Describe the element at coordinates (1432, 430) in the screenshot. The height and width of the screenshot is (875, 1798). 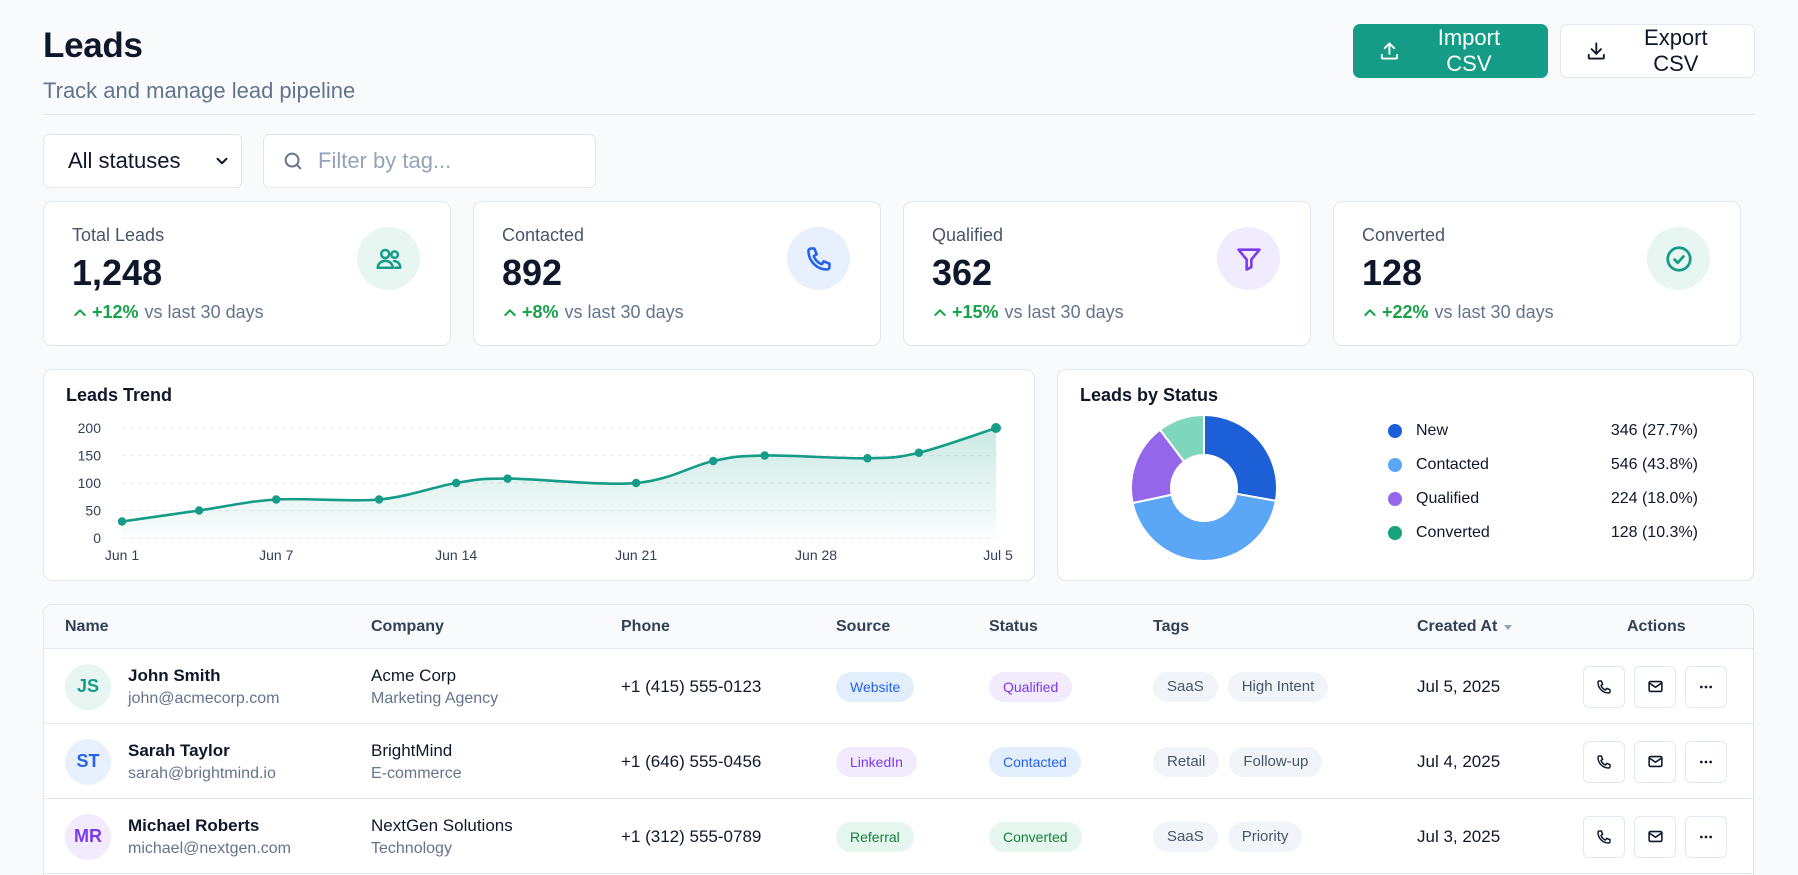
I see `legend-name: New` at that location.